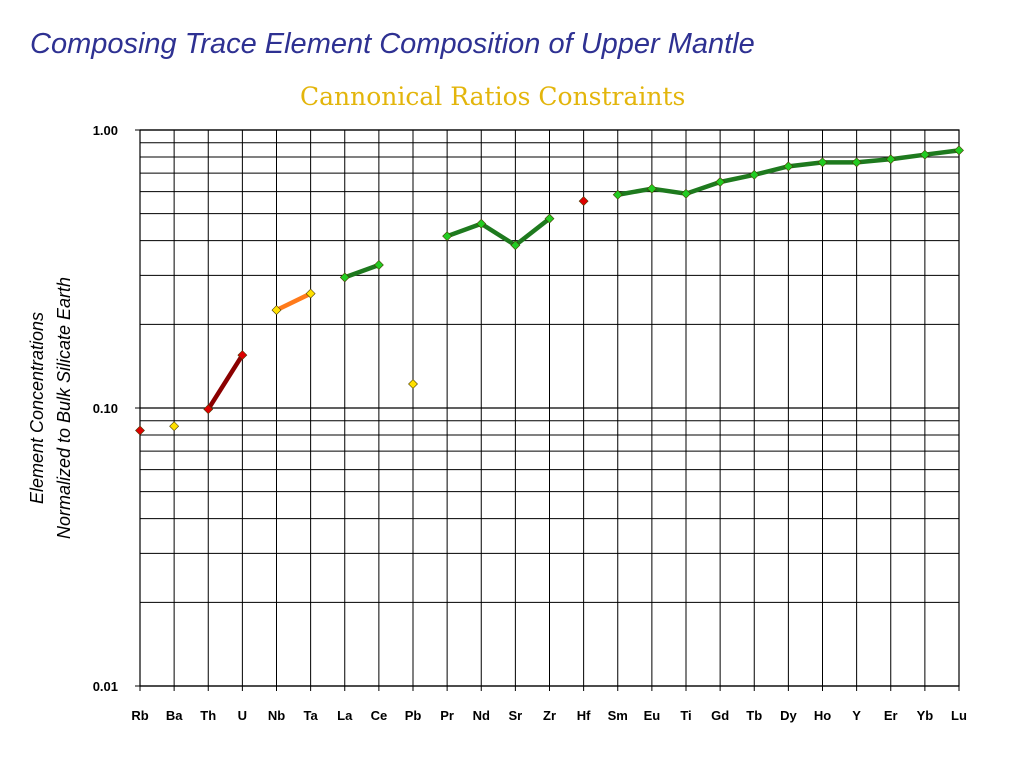 The height and width of the screenshot is (768, 1024). I want to click on x-tick-label: Nd, so click(481, 715).